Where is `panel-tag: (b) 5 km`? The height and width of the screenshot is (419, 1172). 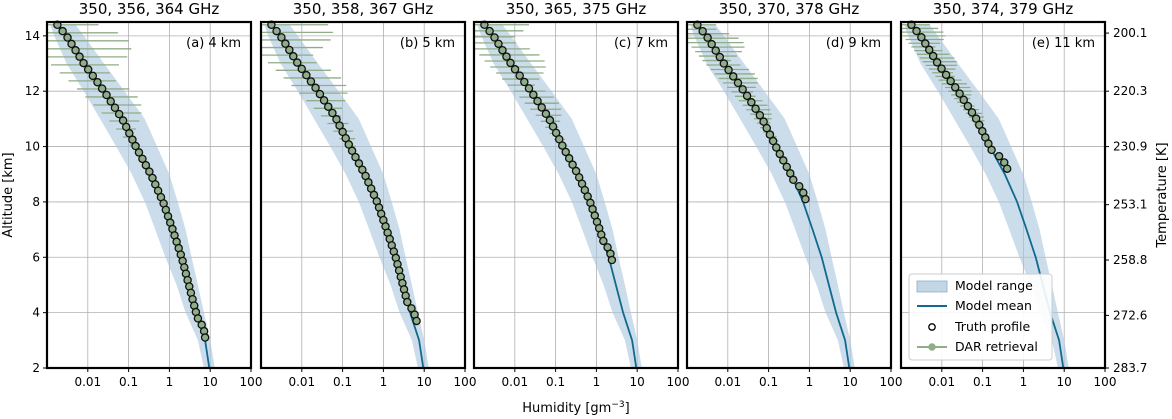
panel-tag: (b) 5 km is located at coordinates (427, 43).